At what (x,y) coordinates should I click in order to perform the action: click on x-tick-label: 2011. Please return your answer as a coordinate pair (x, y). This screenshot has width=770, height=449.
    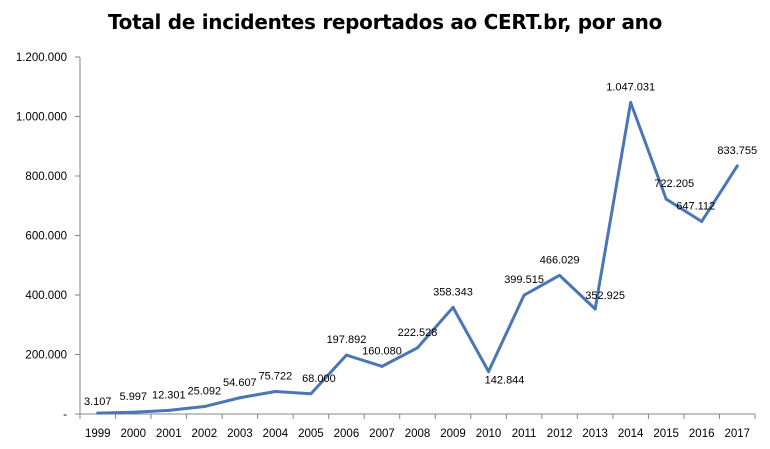
    Looking at the image, I should click on (524, 434).